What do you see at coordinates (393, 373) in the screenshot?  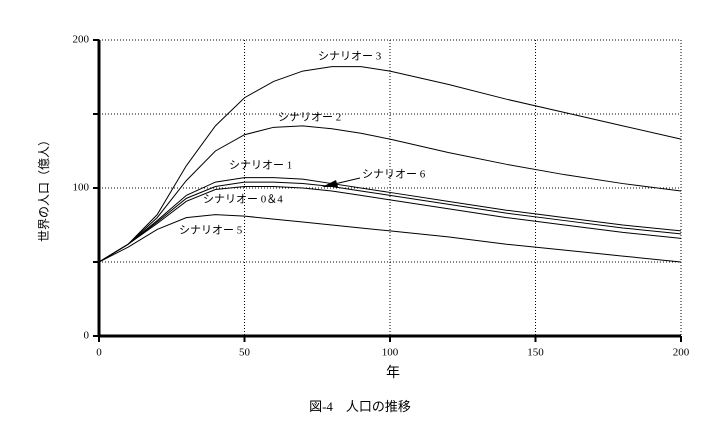 I see `x-axis-label: 年` at bounding box center [393, 373].